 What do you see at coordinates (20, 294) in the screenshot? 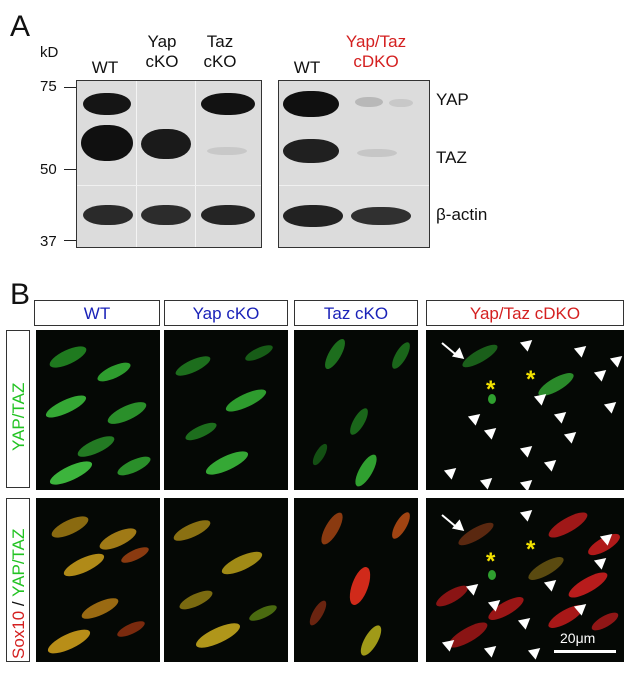
I see `panel-b-letter: B` at bounding box center [20, 294].